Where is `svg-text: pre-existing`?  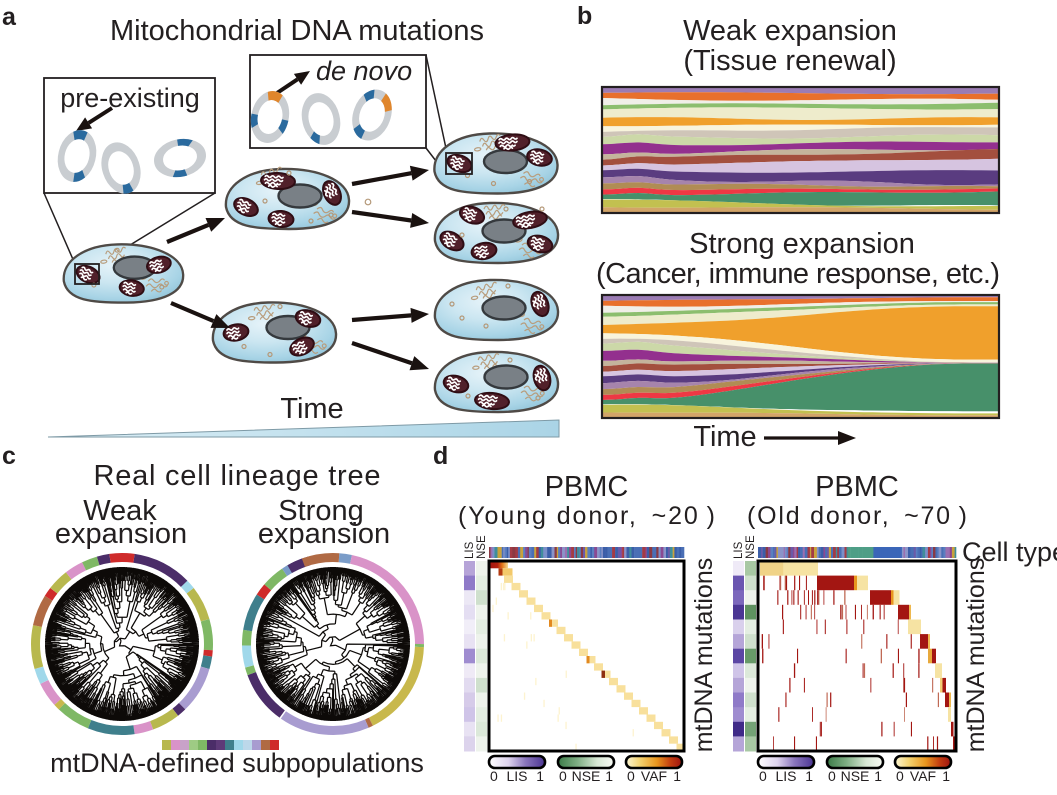
svg-text: pre-existing is located at coordinates (130, 98).